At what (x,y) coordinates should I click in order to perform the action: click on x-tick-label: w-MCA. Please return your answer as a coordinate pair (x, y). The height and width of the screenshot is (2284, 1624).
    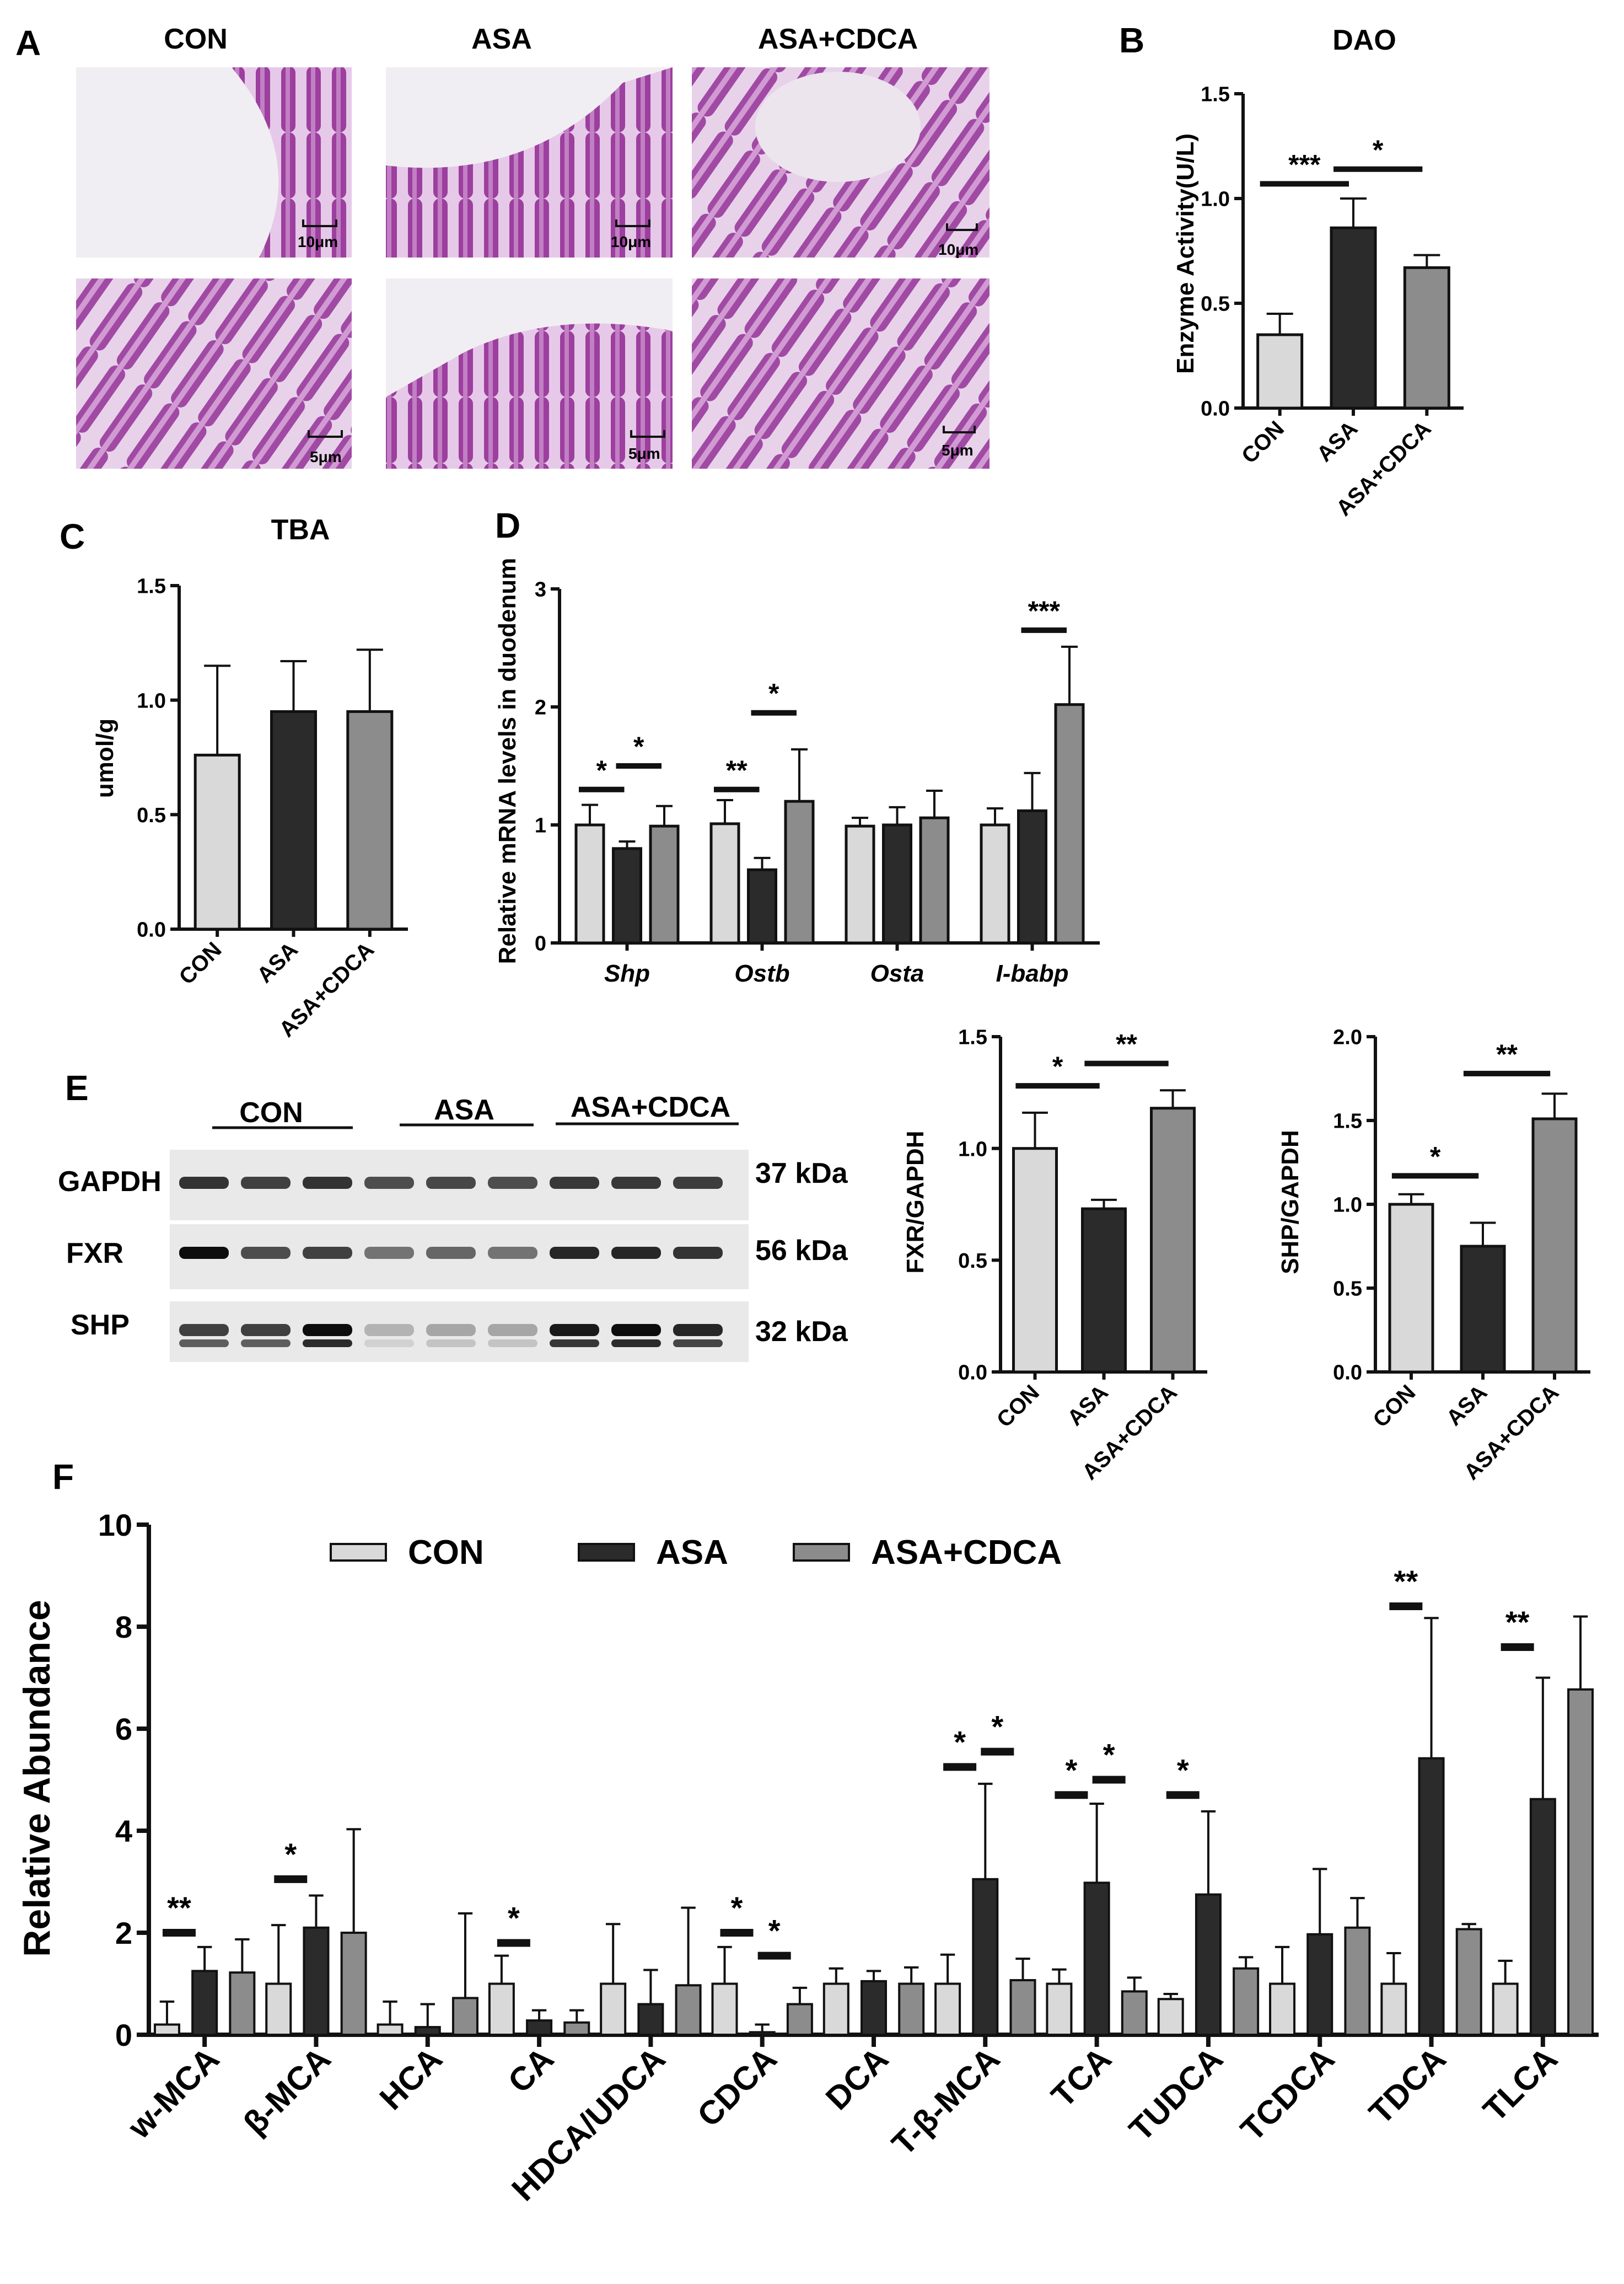
    Looking at the image, I should click on (174, 2093).